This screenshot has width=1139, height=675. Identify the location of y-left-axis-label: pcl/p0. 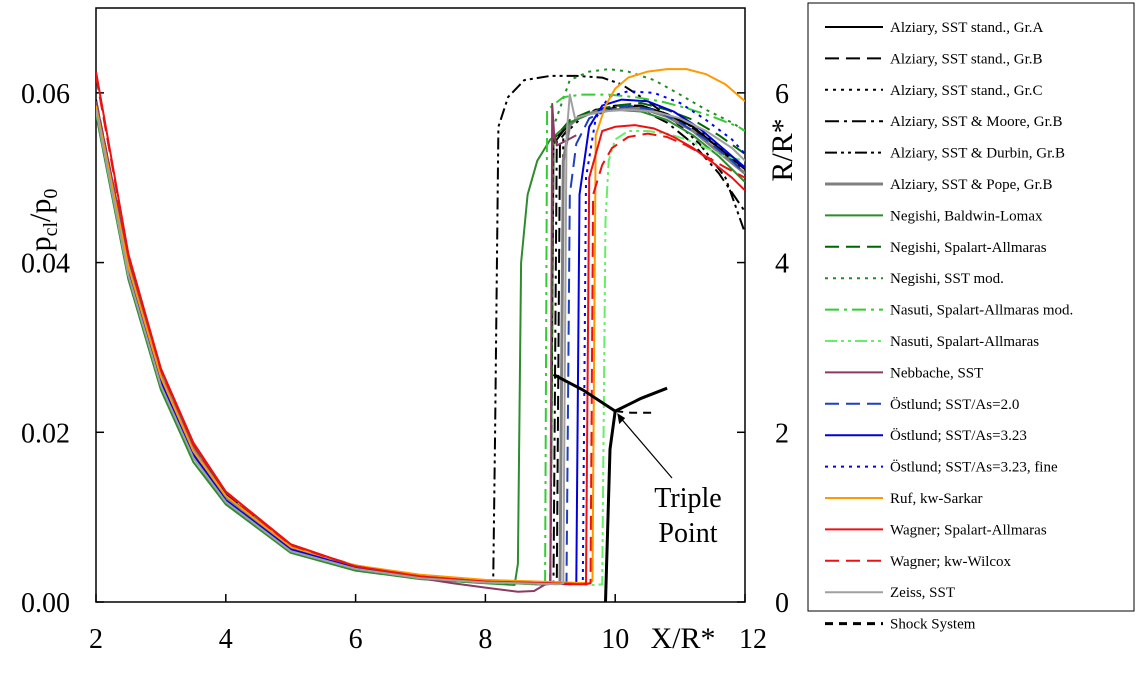
(43, 220).